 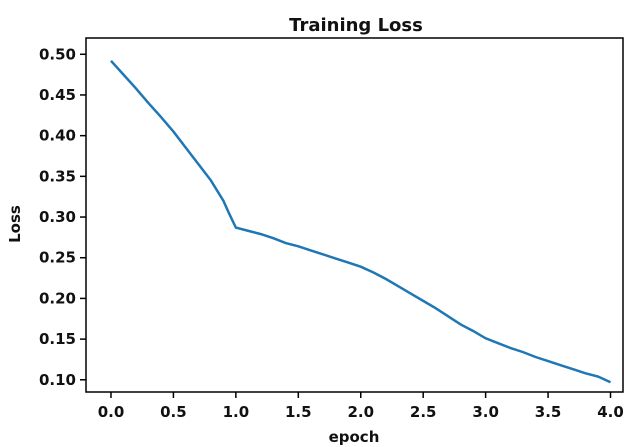 What do you see at coordinates (57, 95) in the screenshot?
I see `y-tick-label: 0.45` at bounding box center [57, 95].